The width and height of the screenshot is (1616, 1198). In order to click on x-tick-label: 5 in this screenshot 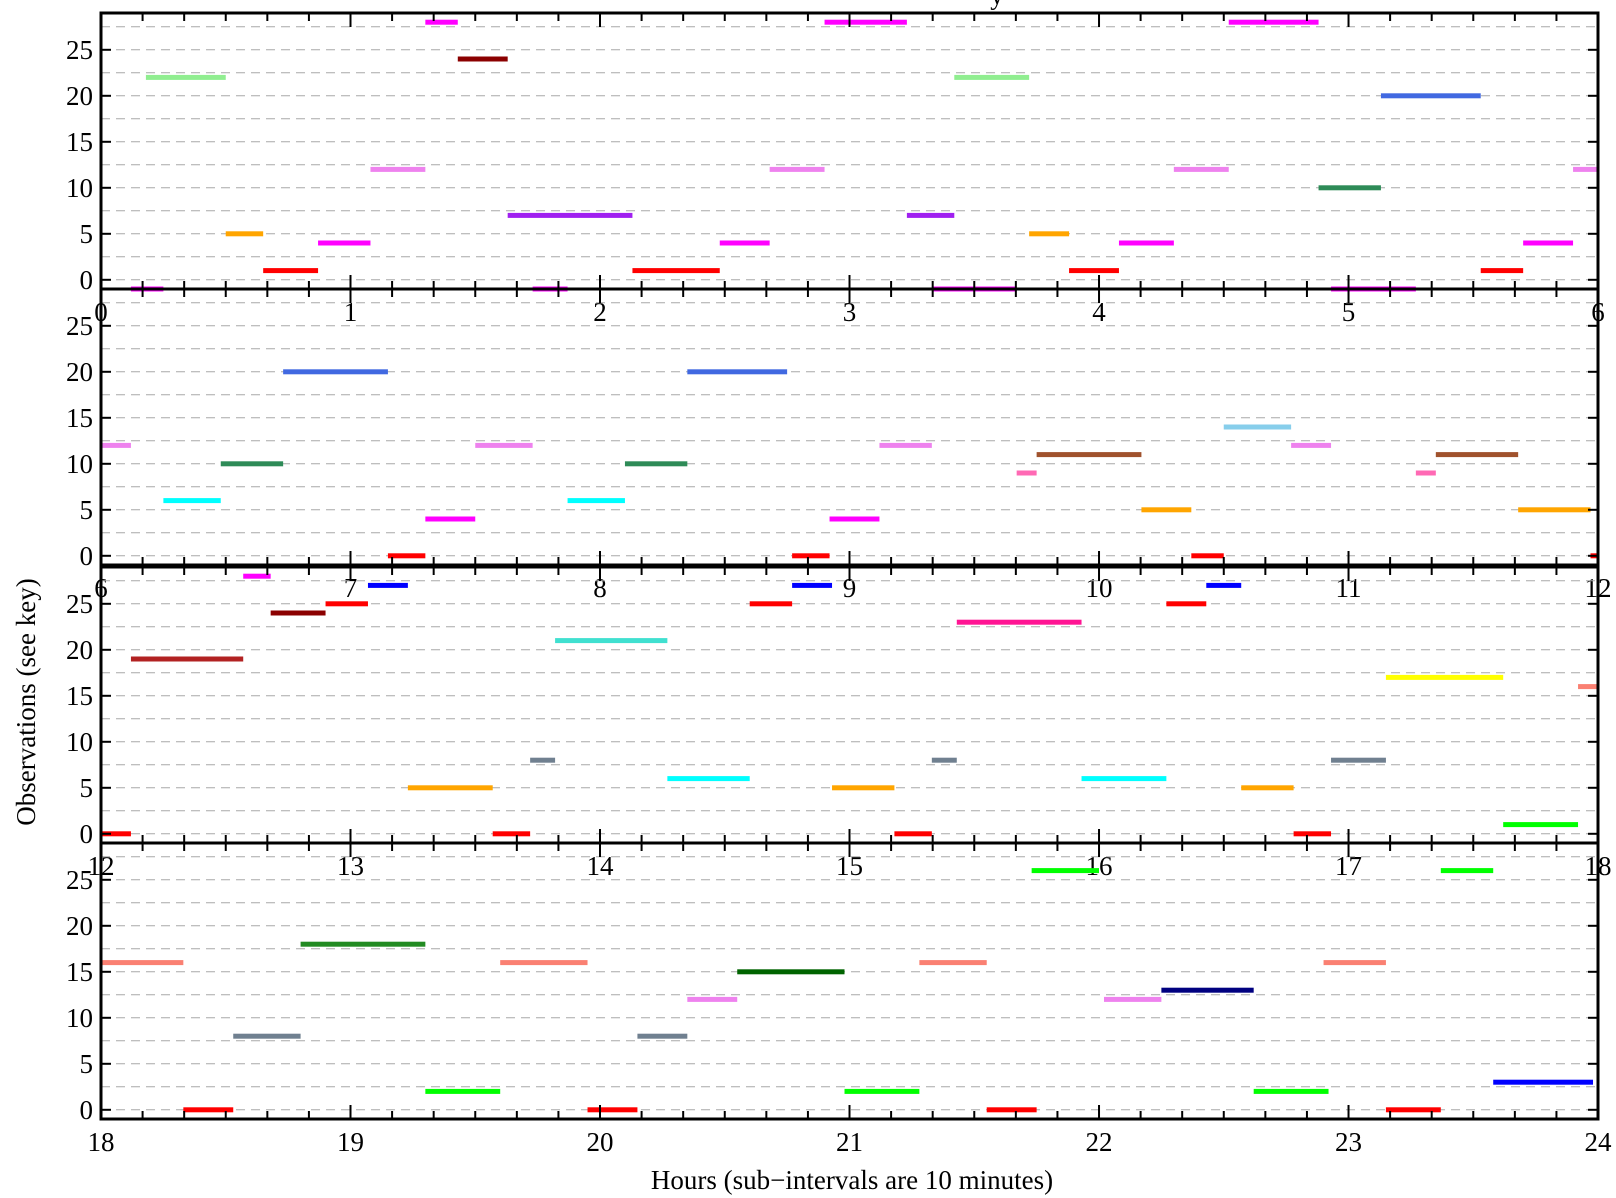, I will do `click(1349, 312)`.